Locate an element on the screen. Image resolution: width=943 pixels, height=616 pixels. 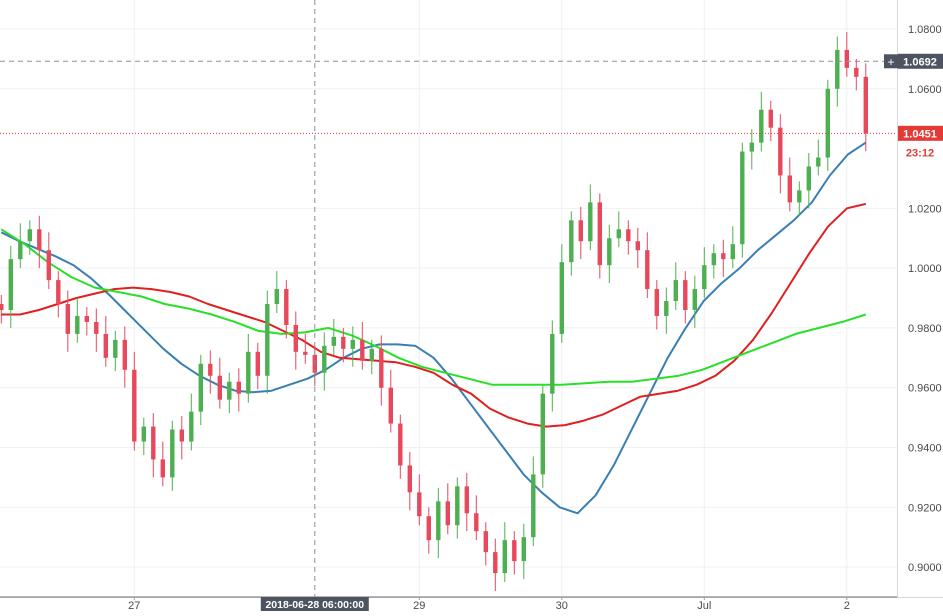
crosshair-price-label: 1.0692 is located at coordinates (920, 62).